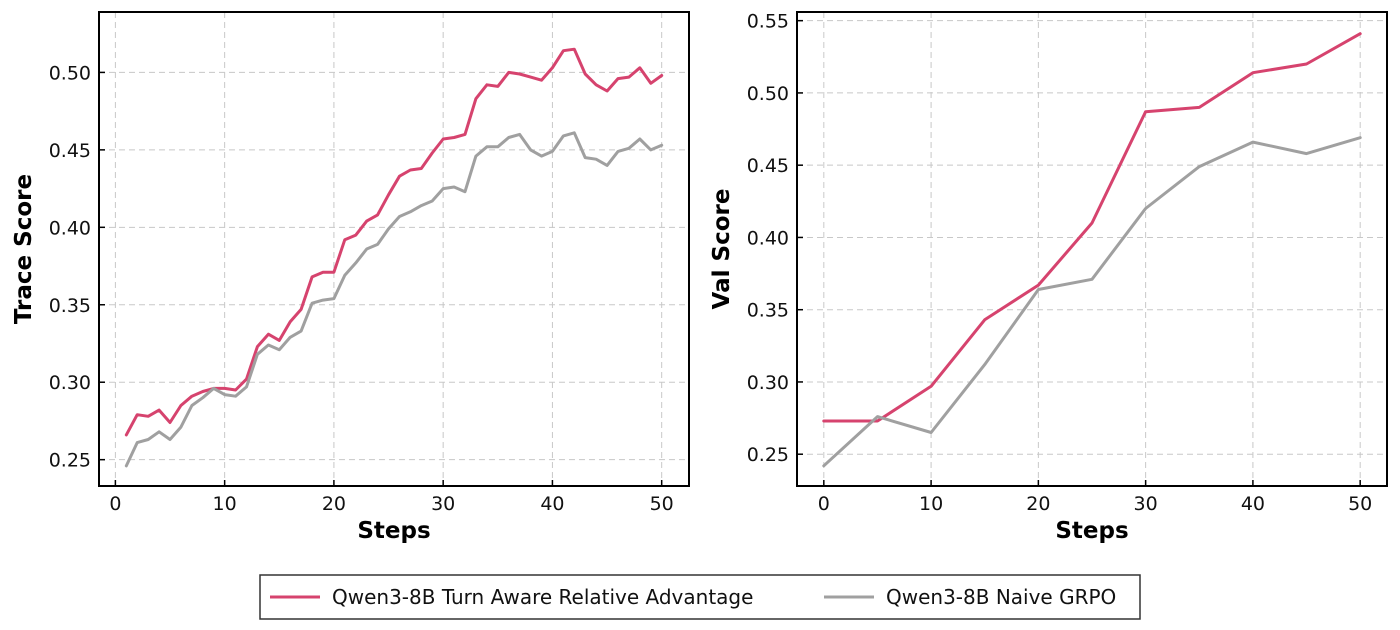 Image resolution: width=1400 pixels, height=630 pixels. Describe the element at coordinates (1001, 597) in the screenshot. I see `legend-label-qwen3-8b-naive-grpo: Qwen3-8B Naive GRPO` at that location.